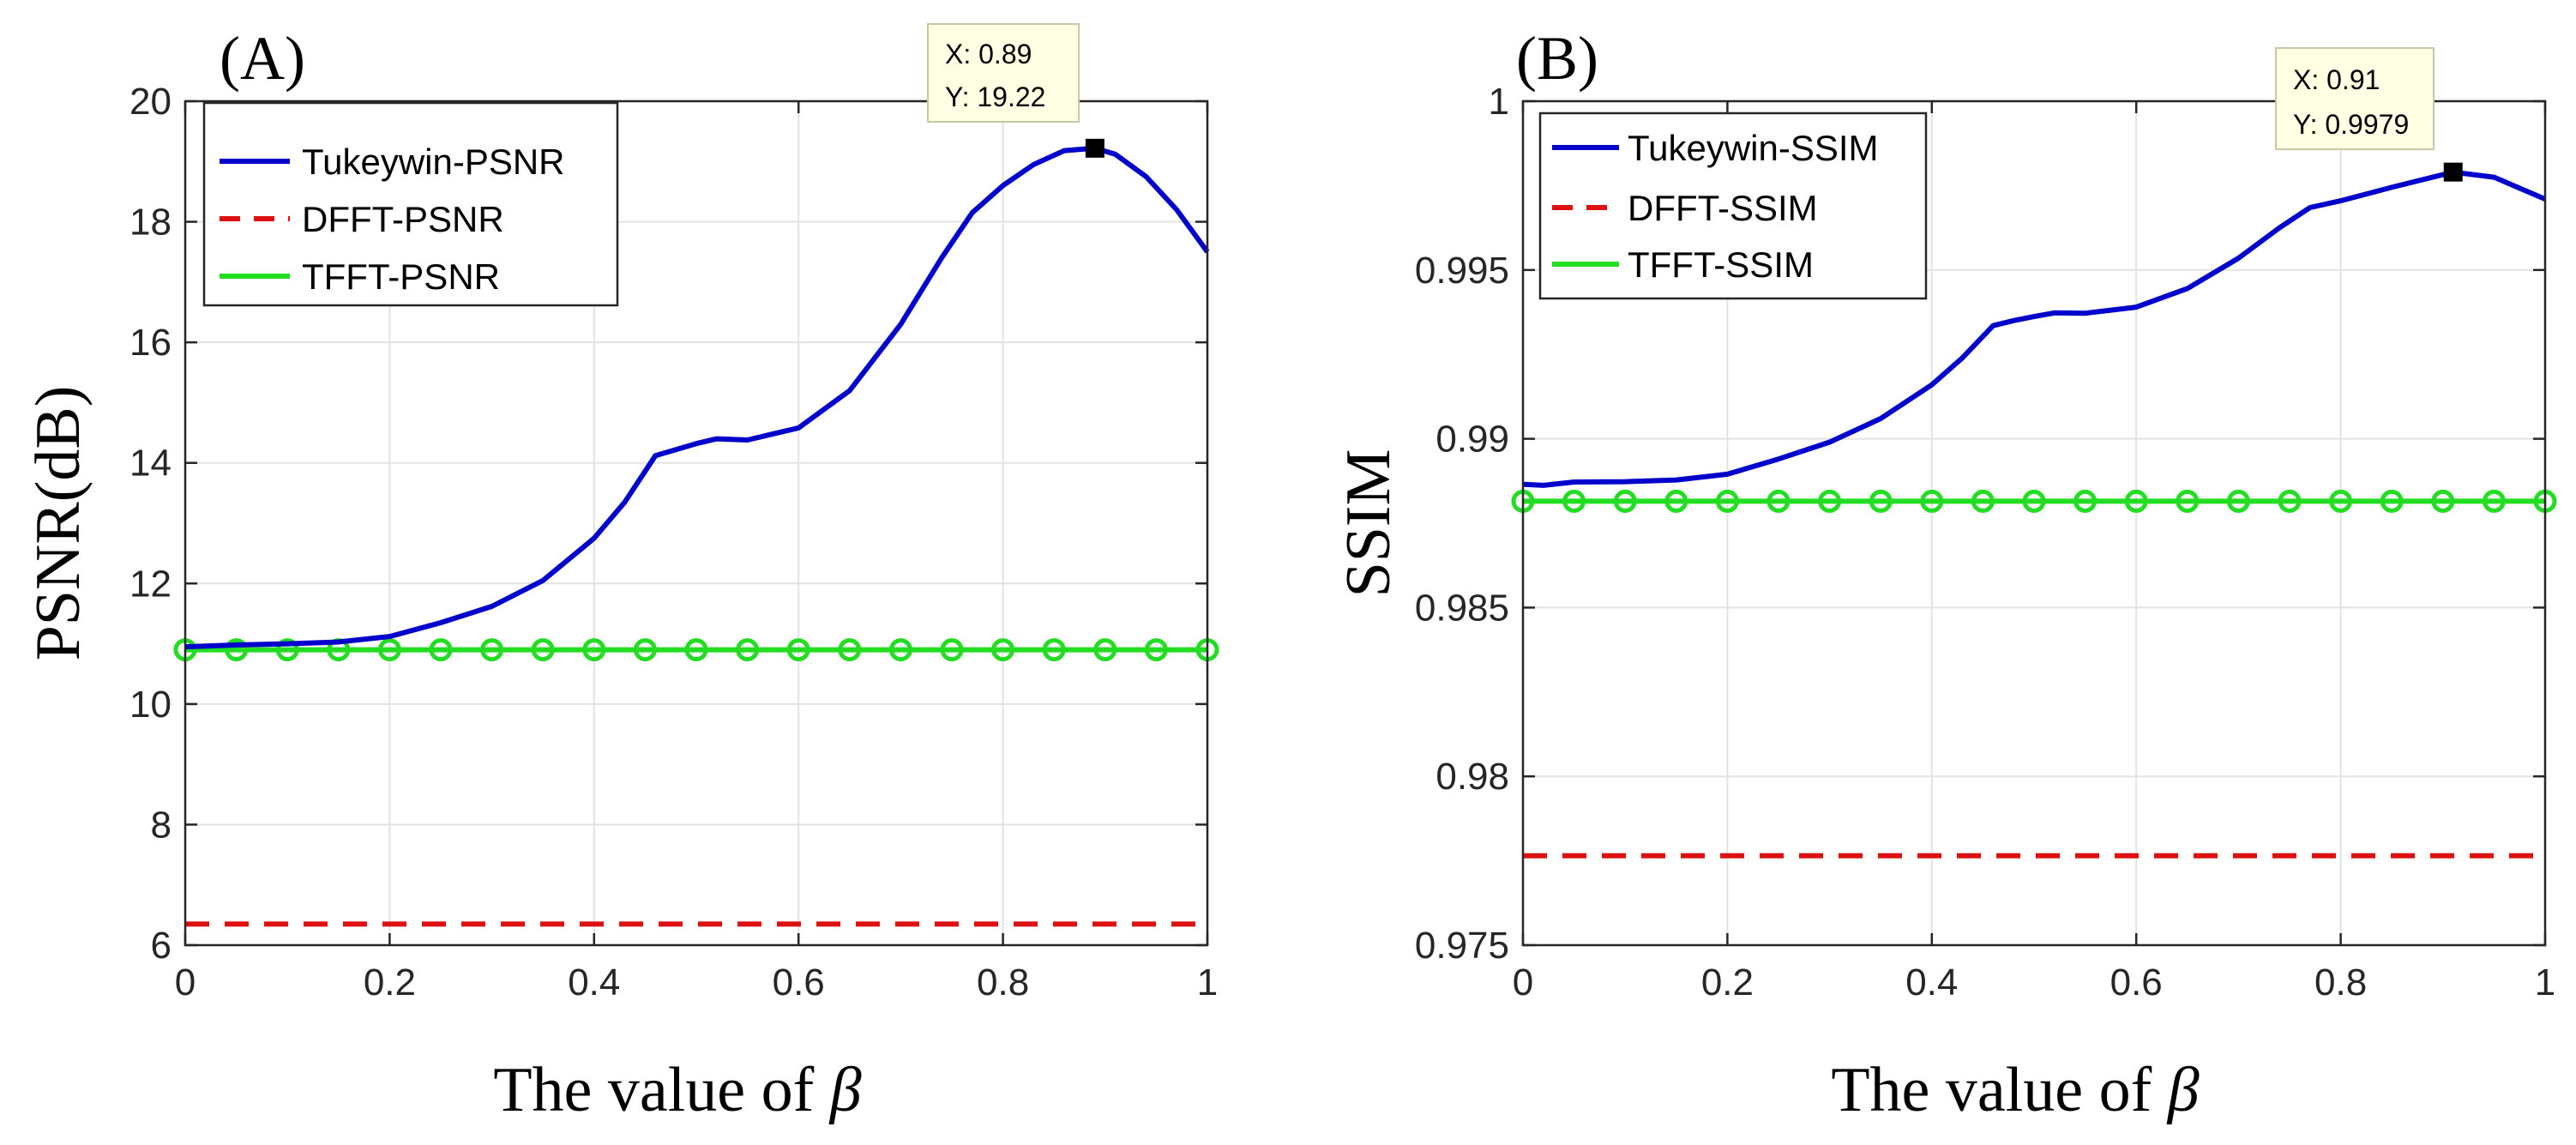 The width and height of the screenshot is (2576, 1145). What do you see at coordinates (1727, 982) in the screenshot?
I see `panel-b-x-tick-label-1: 0.2` at bounding box center [1727, 982].